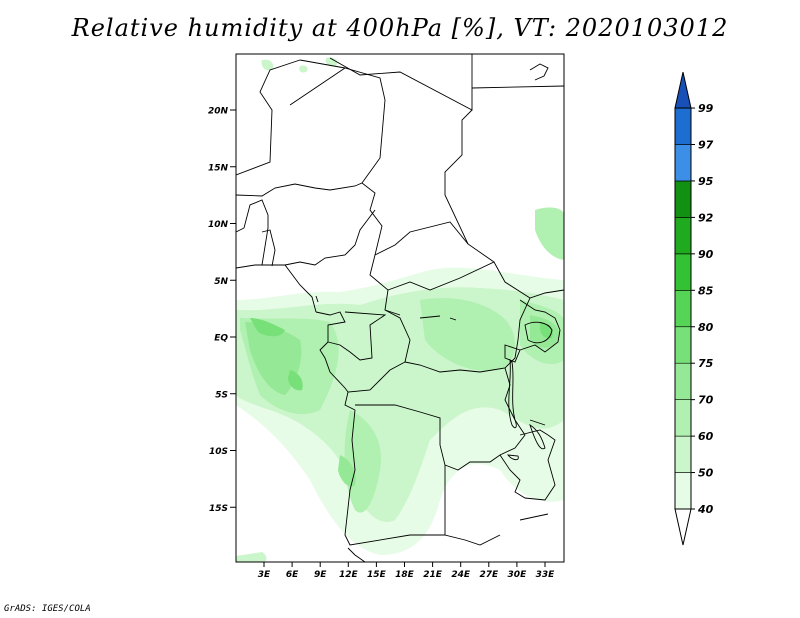 The image size is (800, 618). Describe the element at coordinates (221, 339) in the screenshot. I see `lat-tick-label: EQ` at that location.